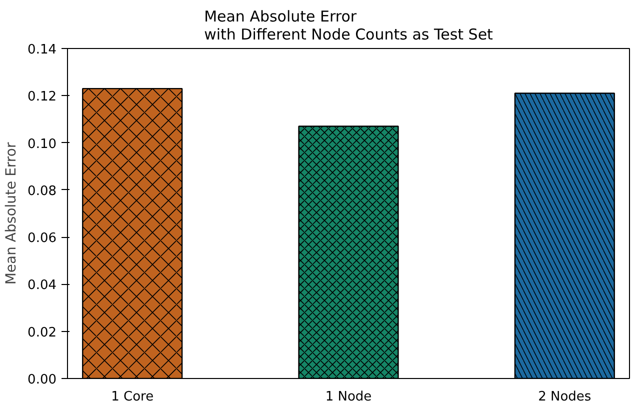 Image resolution: width=641 pixels, height=407 pixels. What do you see at coordinates (42, 238) in the screenshot?
I see `y-tick-label: 0.06` at bounding box center [42, 238].